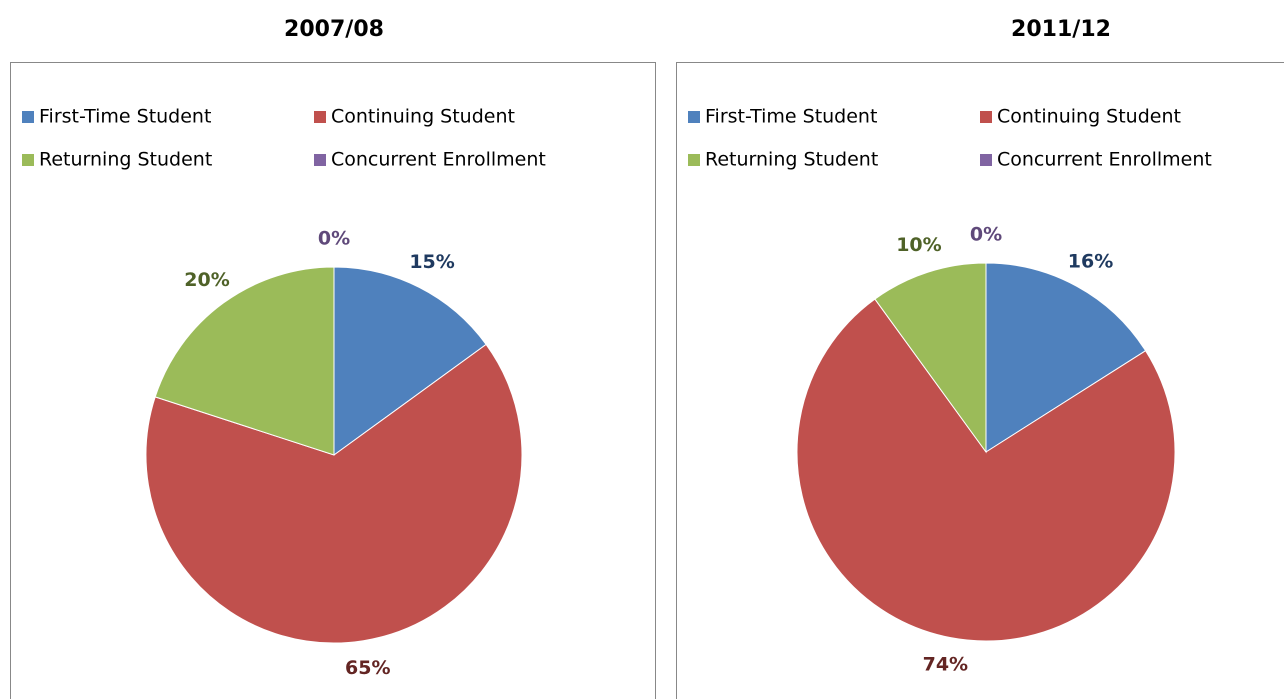  I want to click on data-label: 15%, so click(431, 262).